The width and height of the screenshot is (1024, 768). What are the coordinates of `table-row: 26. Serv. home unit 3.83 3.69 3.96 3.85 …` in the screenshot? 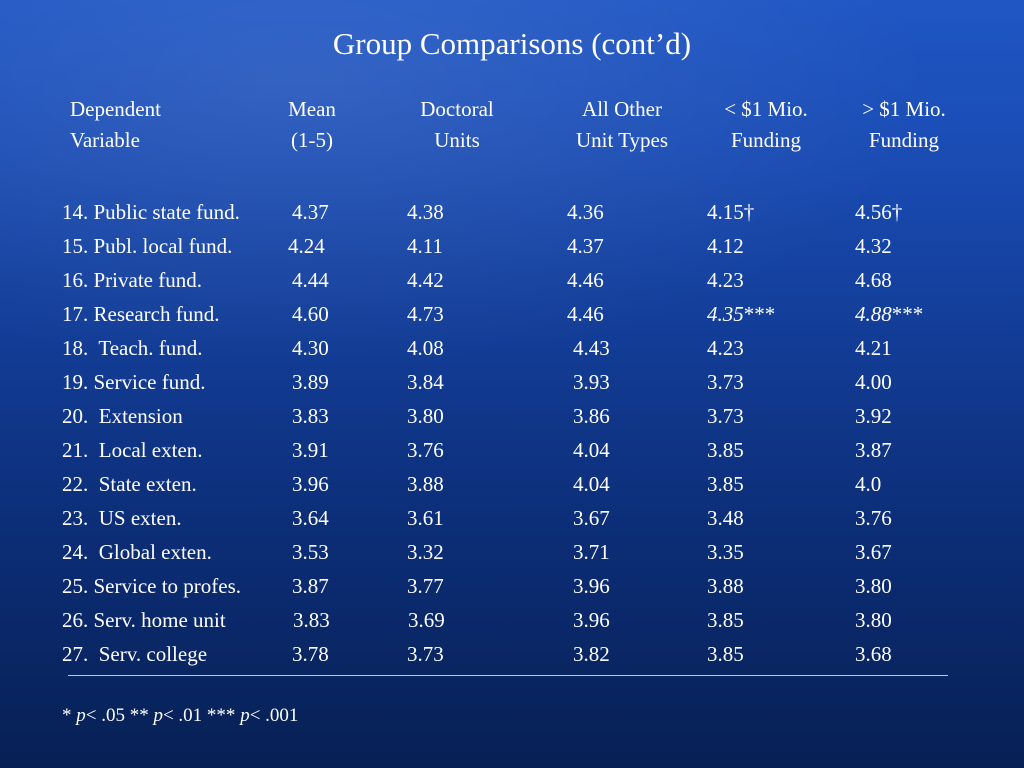 It's located at (512, 620).